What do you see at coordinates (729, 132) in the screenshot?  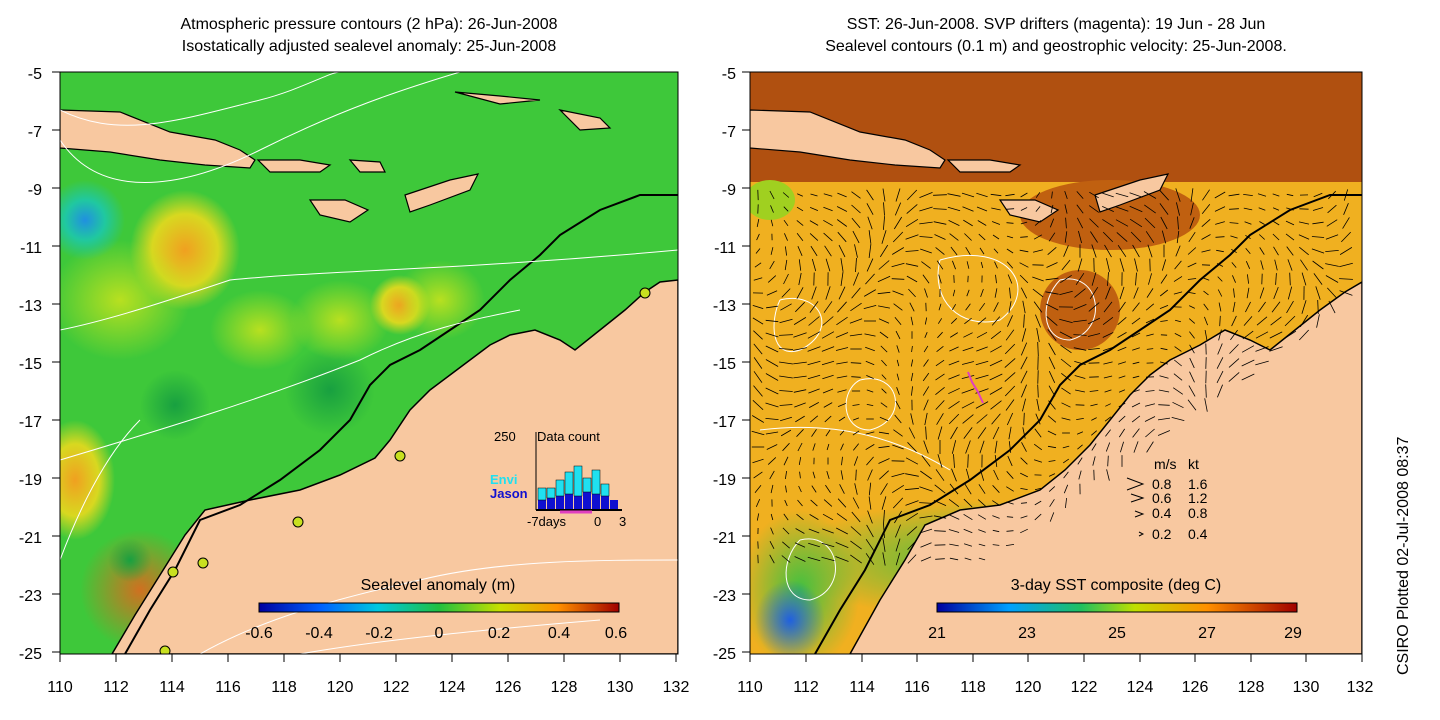 I see `right-y-tick: -7` at bounding box center [729, 132].